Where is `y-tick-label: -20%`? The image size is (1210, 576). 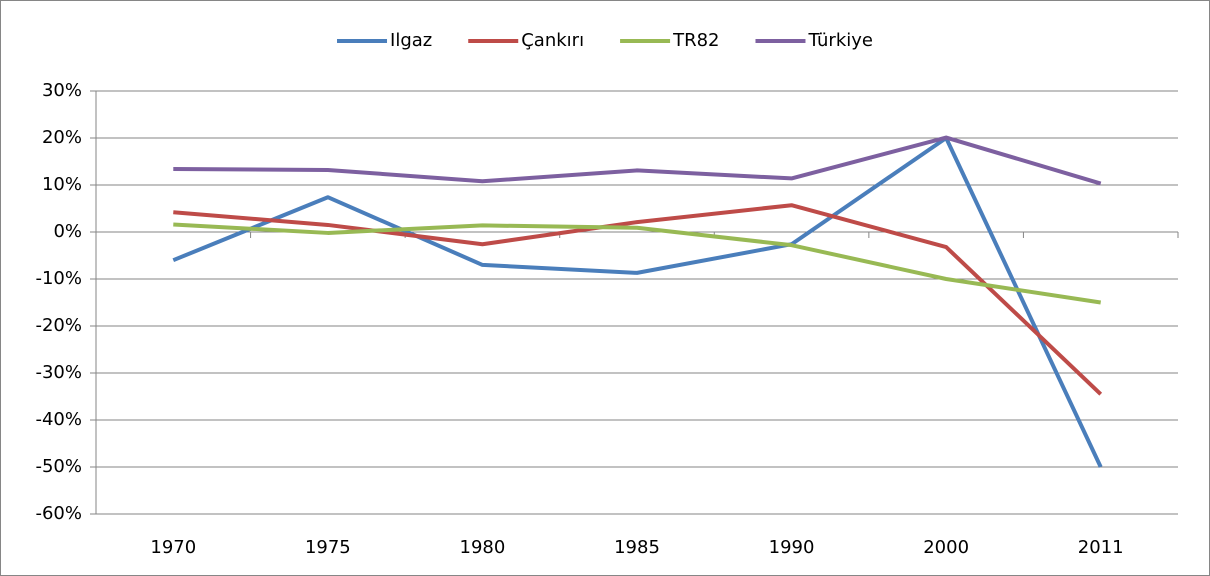
y-tick-label: -20% is located at coordinates (58, 325).